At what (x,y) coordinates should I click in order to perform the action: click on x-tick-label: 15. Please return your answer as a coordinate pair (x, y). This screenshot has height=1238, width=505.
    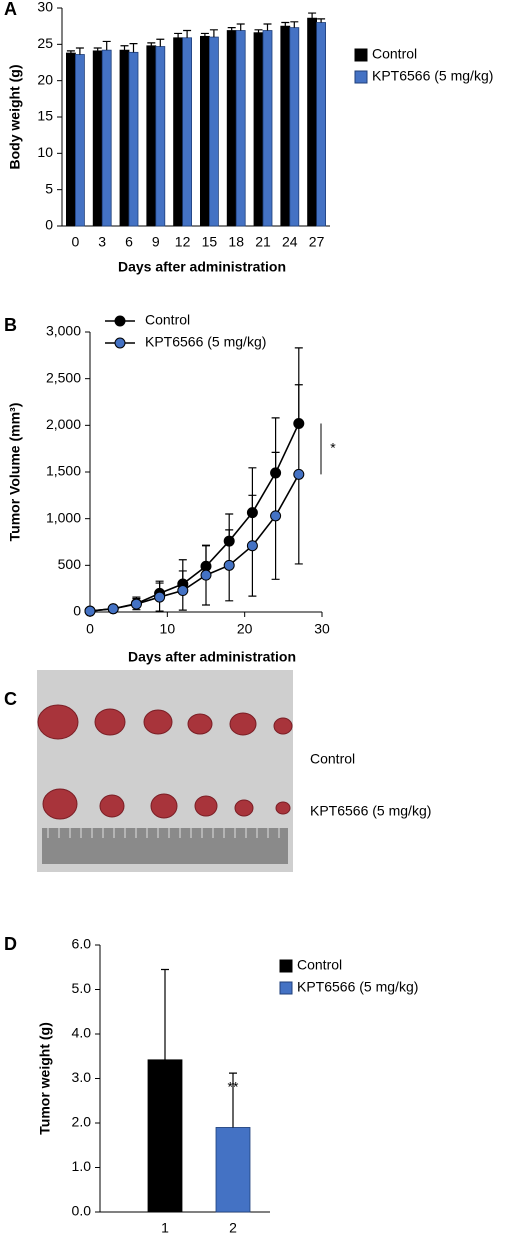
    Looking at the image, I should click on (210, 242).